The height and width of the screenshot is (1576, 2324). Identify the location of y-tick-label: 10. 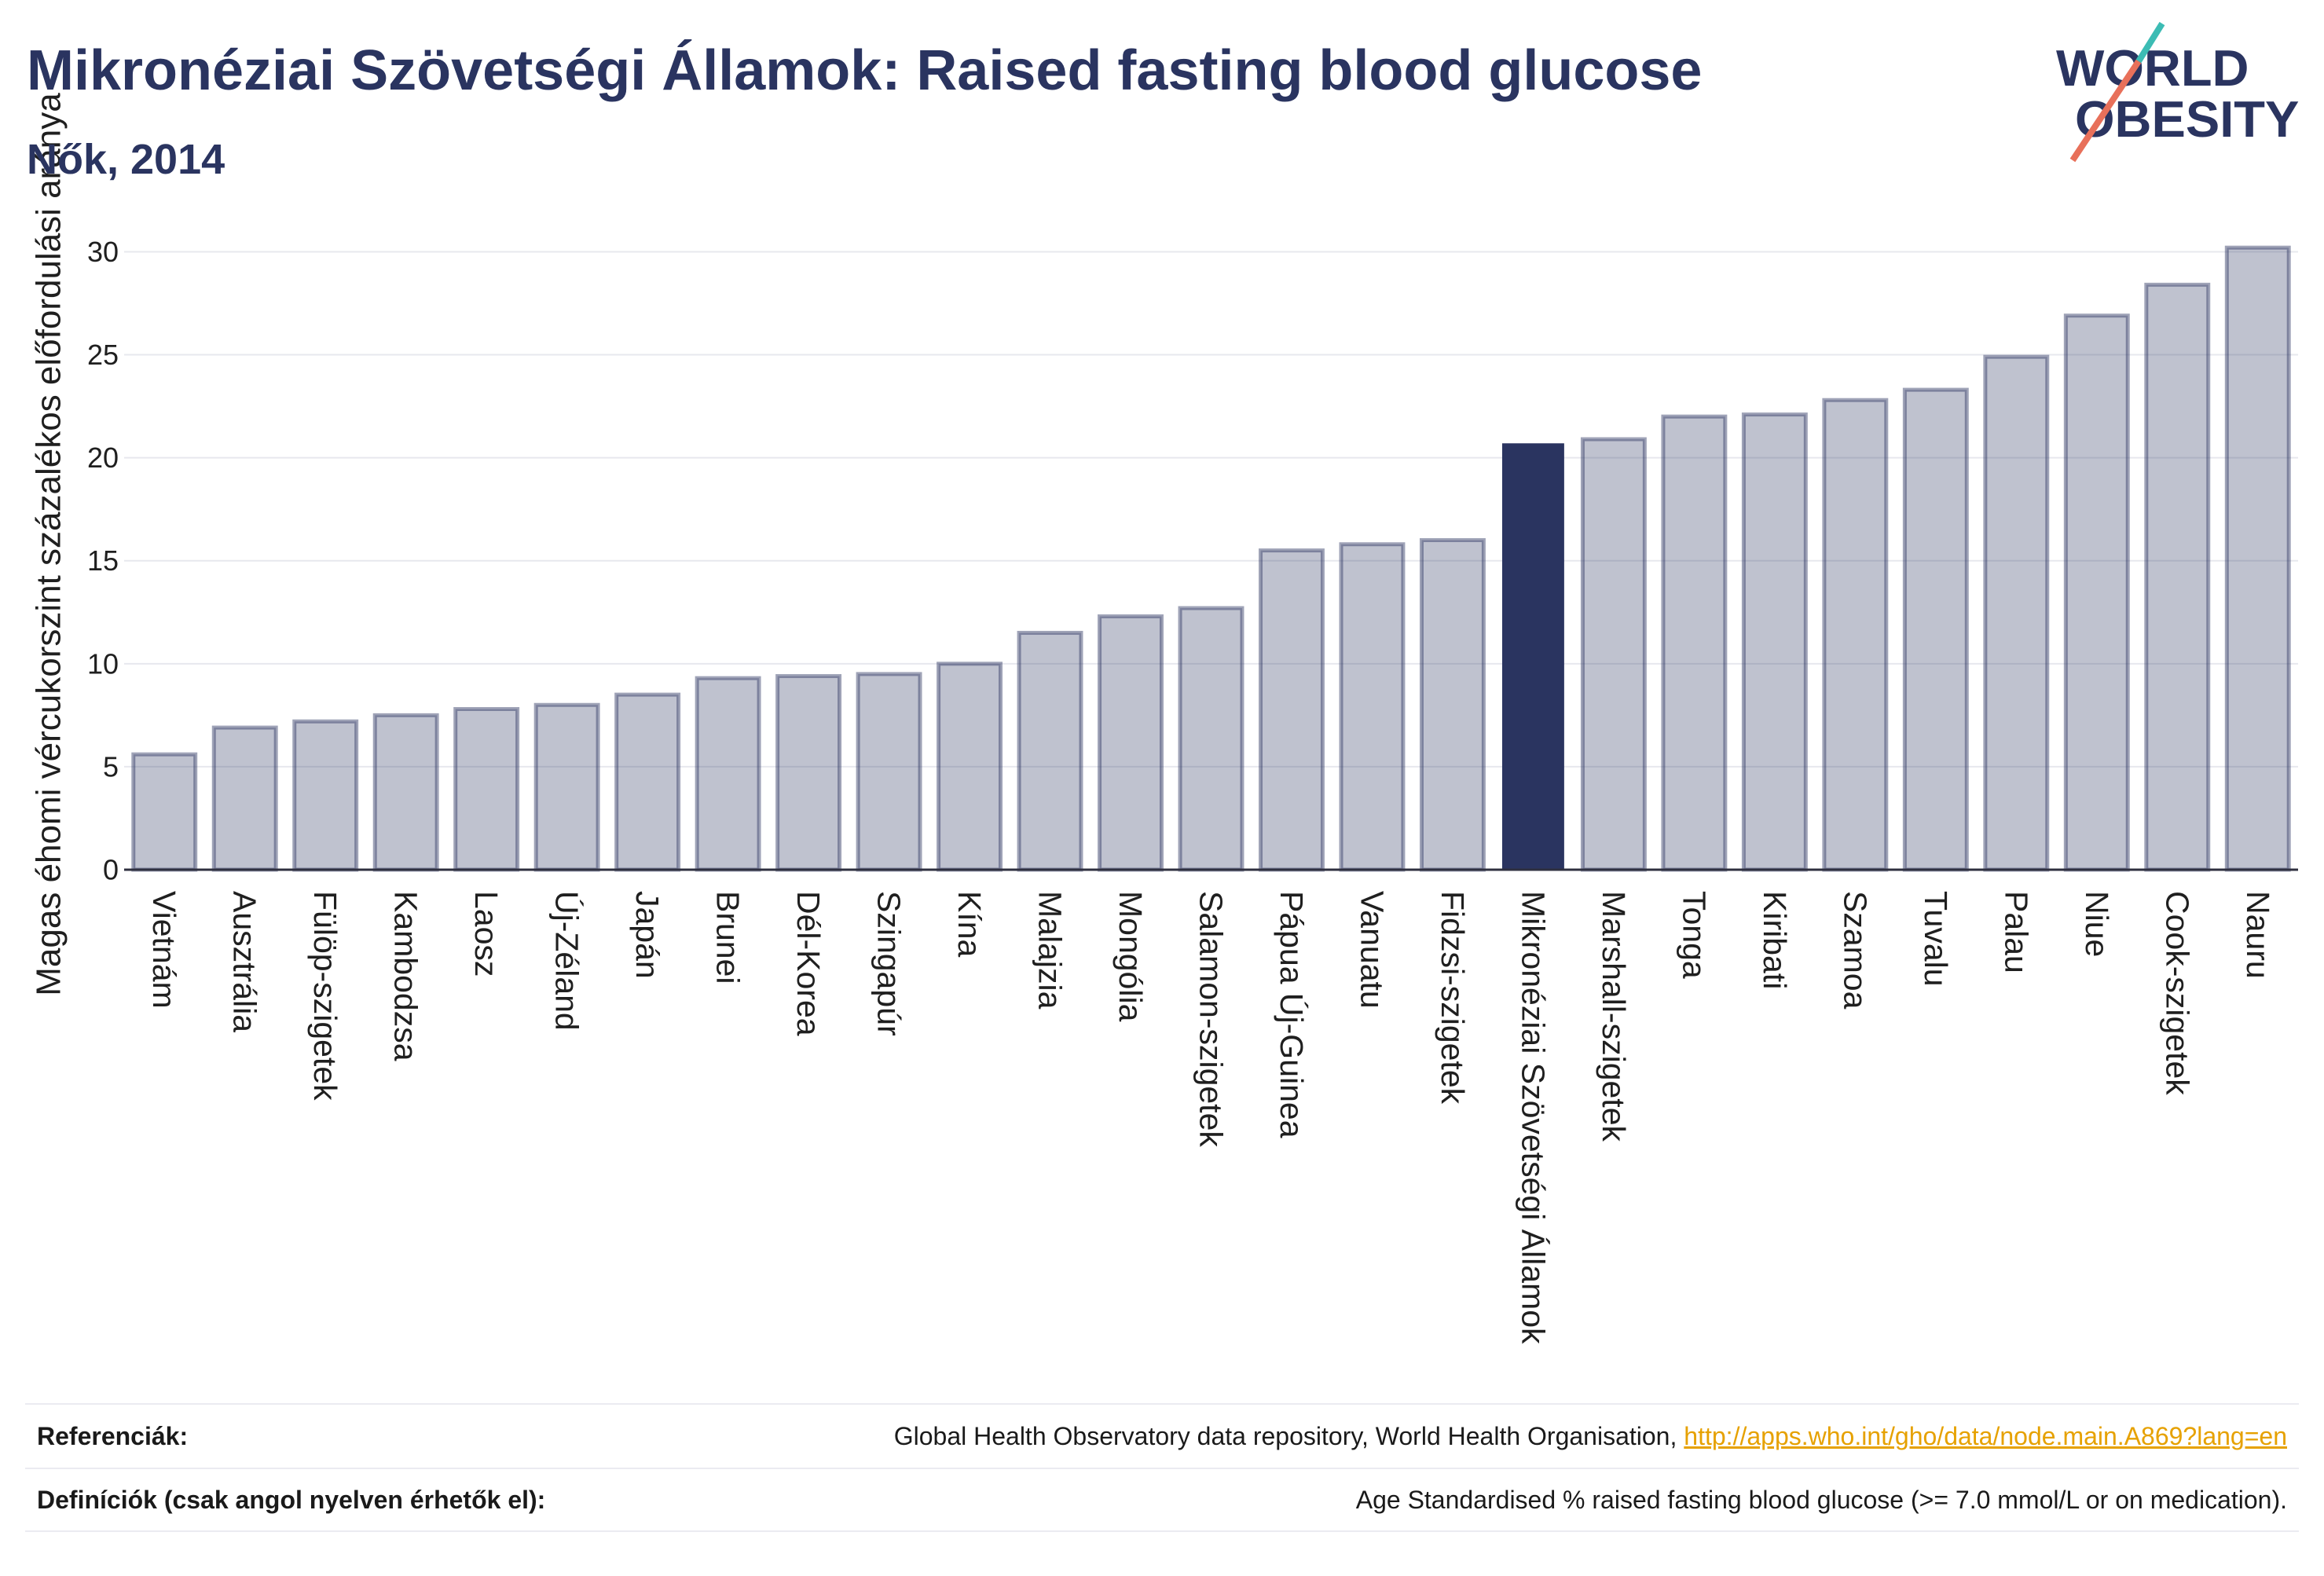
(103, 663).